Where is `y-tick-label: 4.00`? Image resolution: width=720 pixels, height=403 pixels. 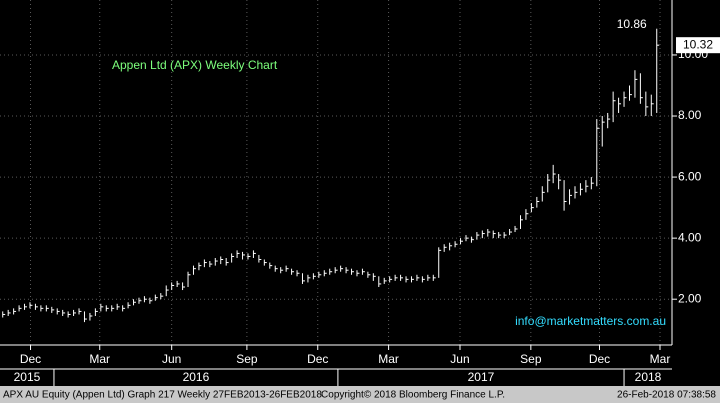 y-tick-label: 4.00 is located at coordinates (690, 237).